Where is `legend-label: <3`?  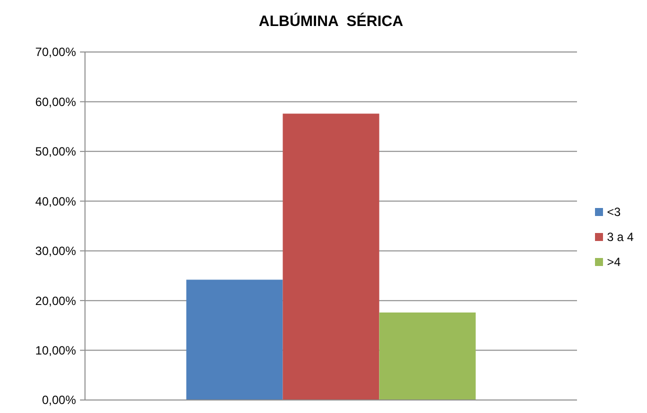
legend-label: <3 is located at coordinates (614, 212).